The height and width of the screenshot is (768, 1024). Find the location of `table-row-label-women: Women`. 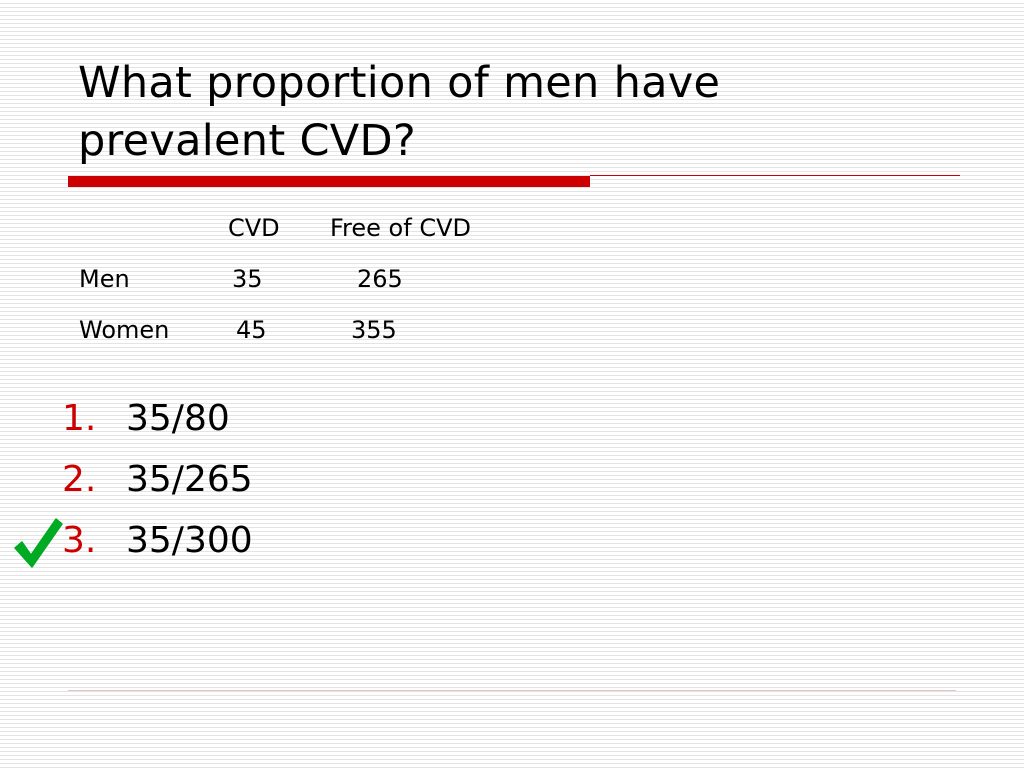

table-row-label-women: Women is located at coordinates (124, 330).